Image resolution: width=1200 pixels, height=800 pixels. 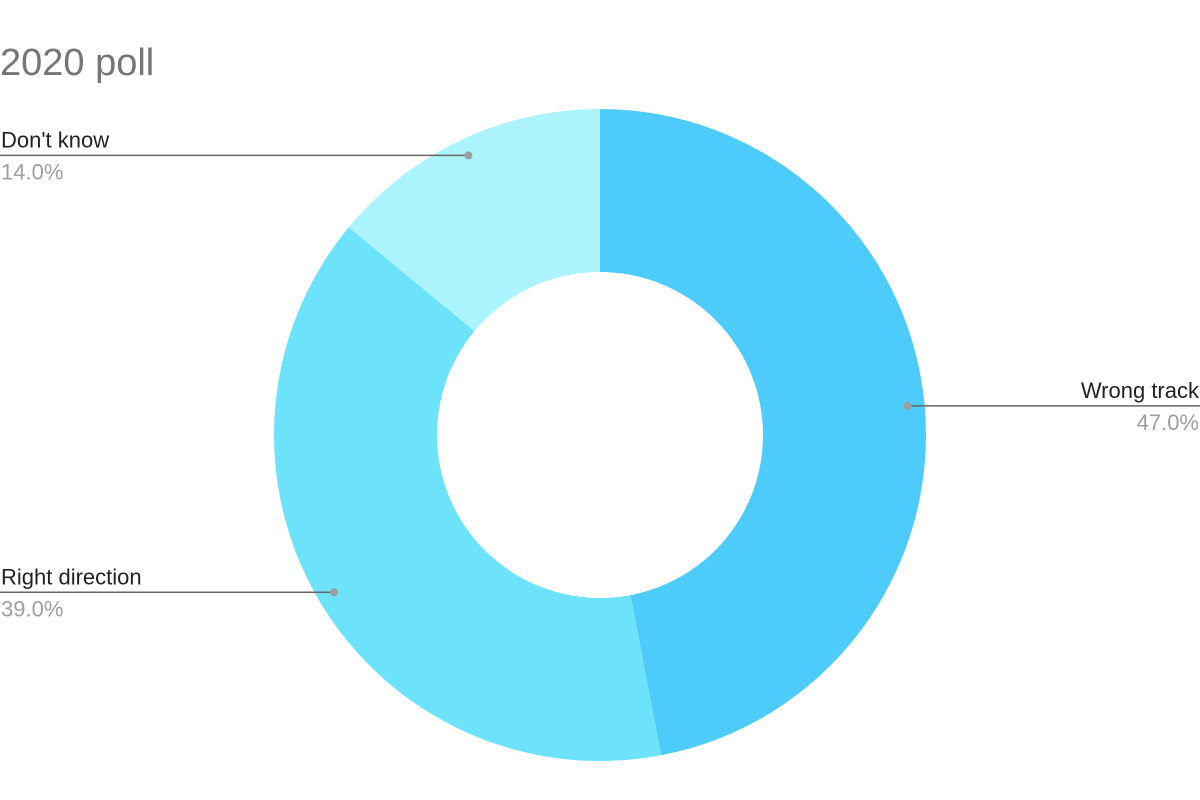 I want to click on leader-dot-right-direction, so click(x=334, y=592).